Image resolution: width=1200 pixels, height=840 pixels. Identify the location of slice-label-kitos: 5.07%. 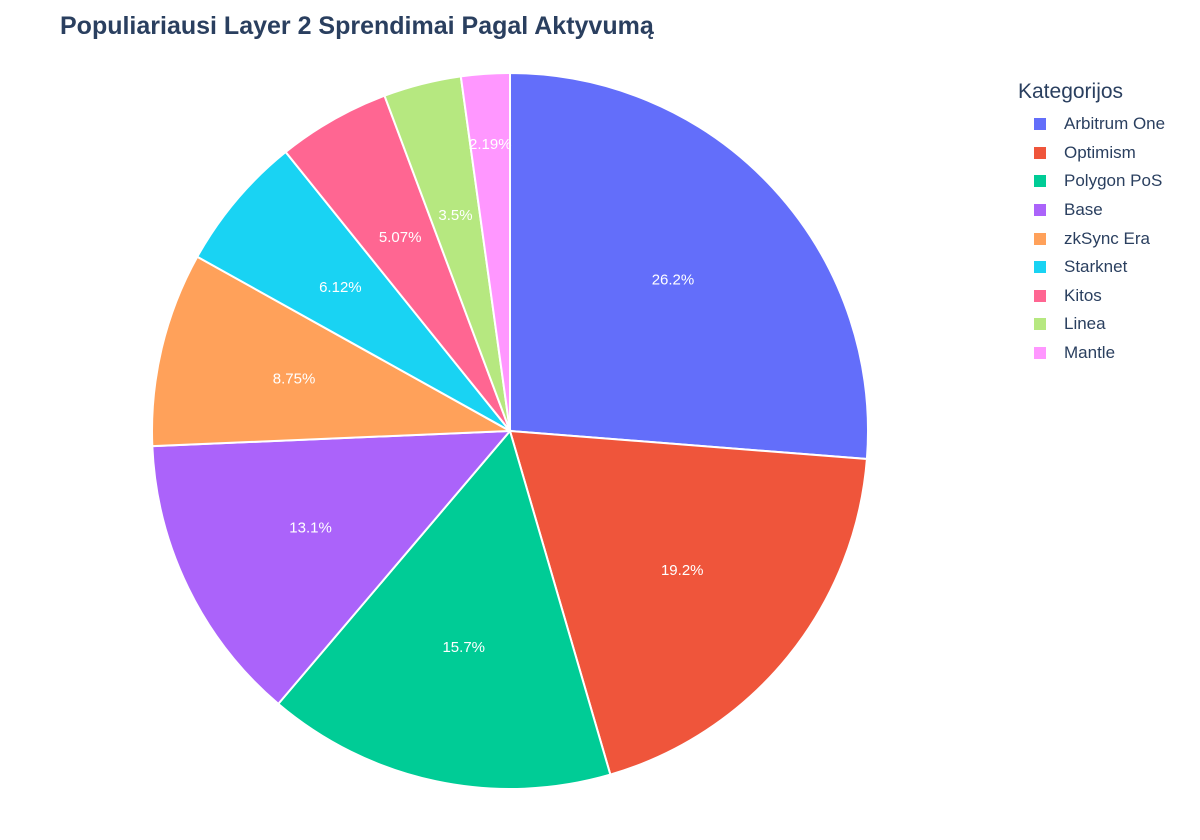
(400, 237).